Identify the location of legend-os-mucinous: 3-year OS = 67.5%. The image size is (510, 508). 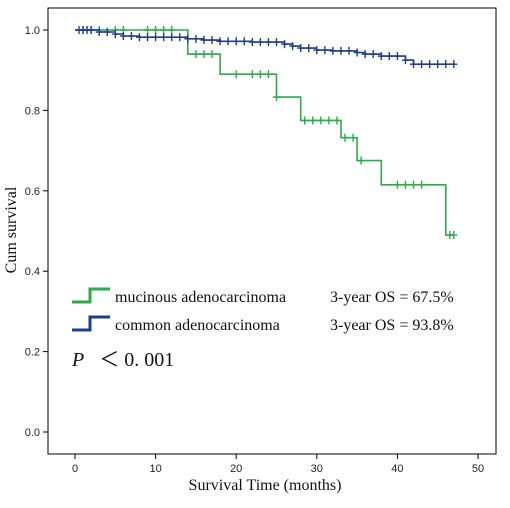
(392, 297).